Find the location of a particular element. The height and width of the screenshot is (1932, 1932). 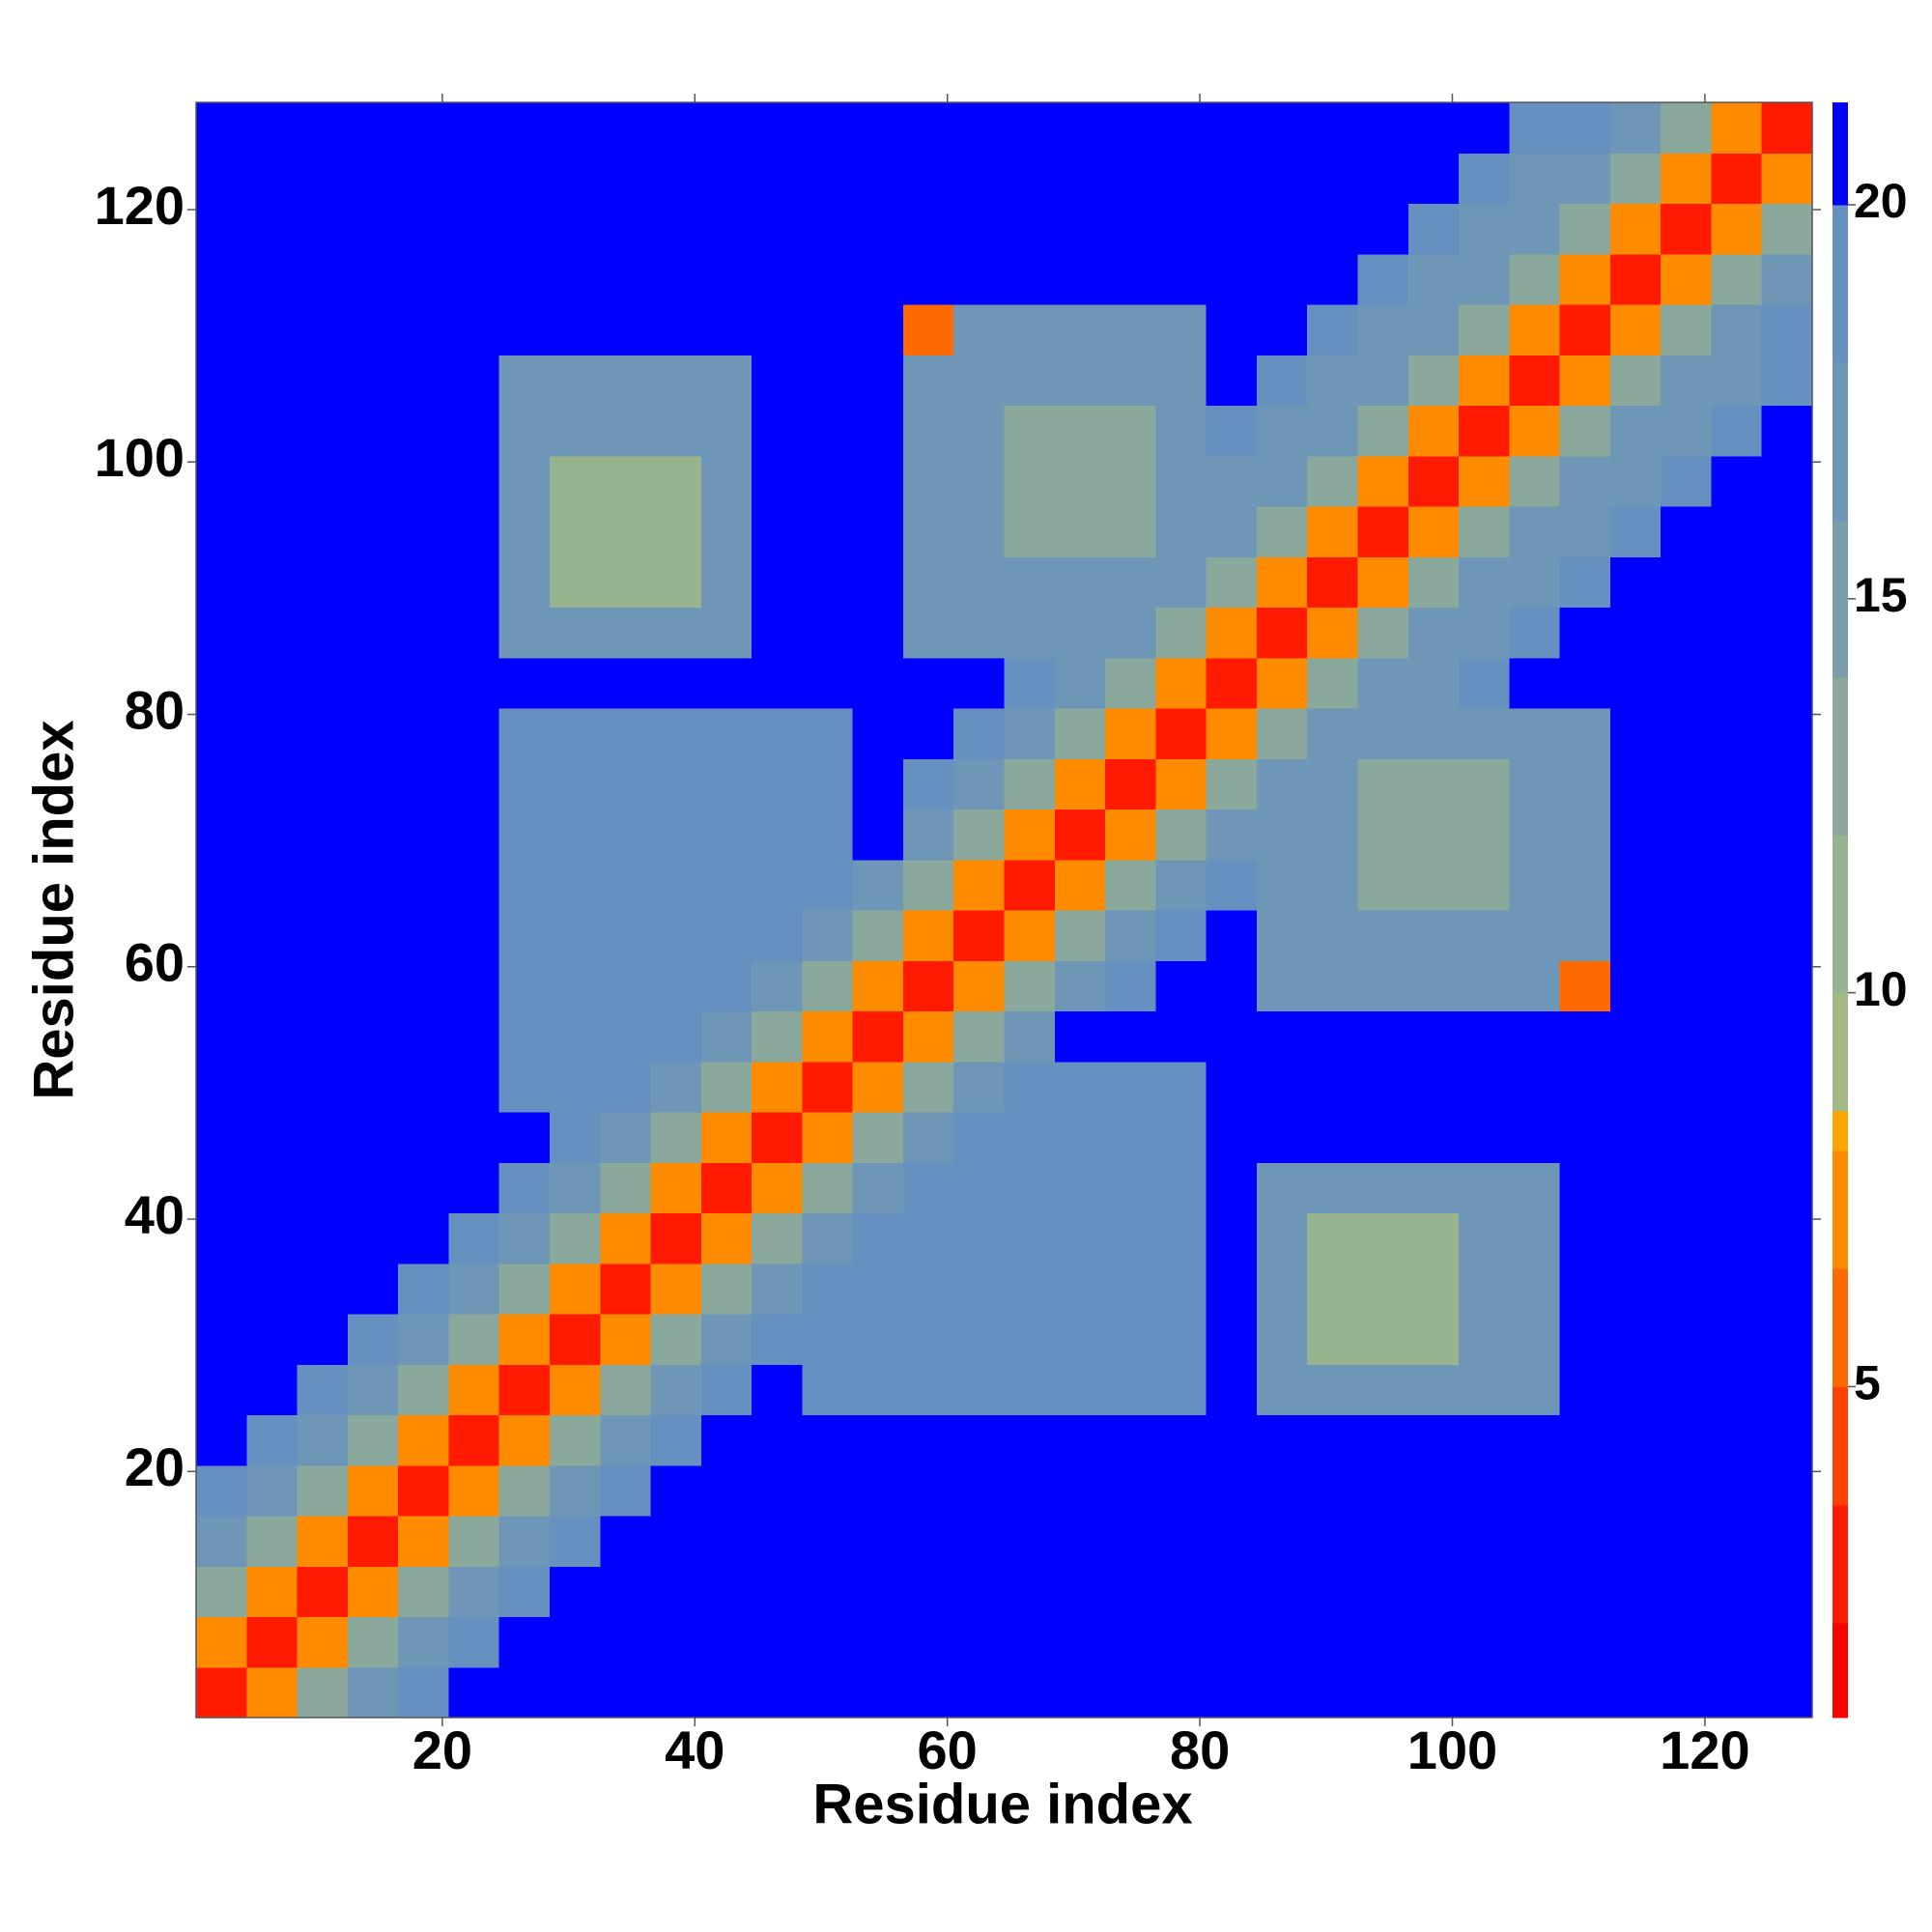

y-tick-label: 80 is located at coordinates (155, 709).